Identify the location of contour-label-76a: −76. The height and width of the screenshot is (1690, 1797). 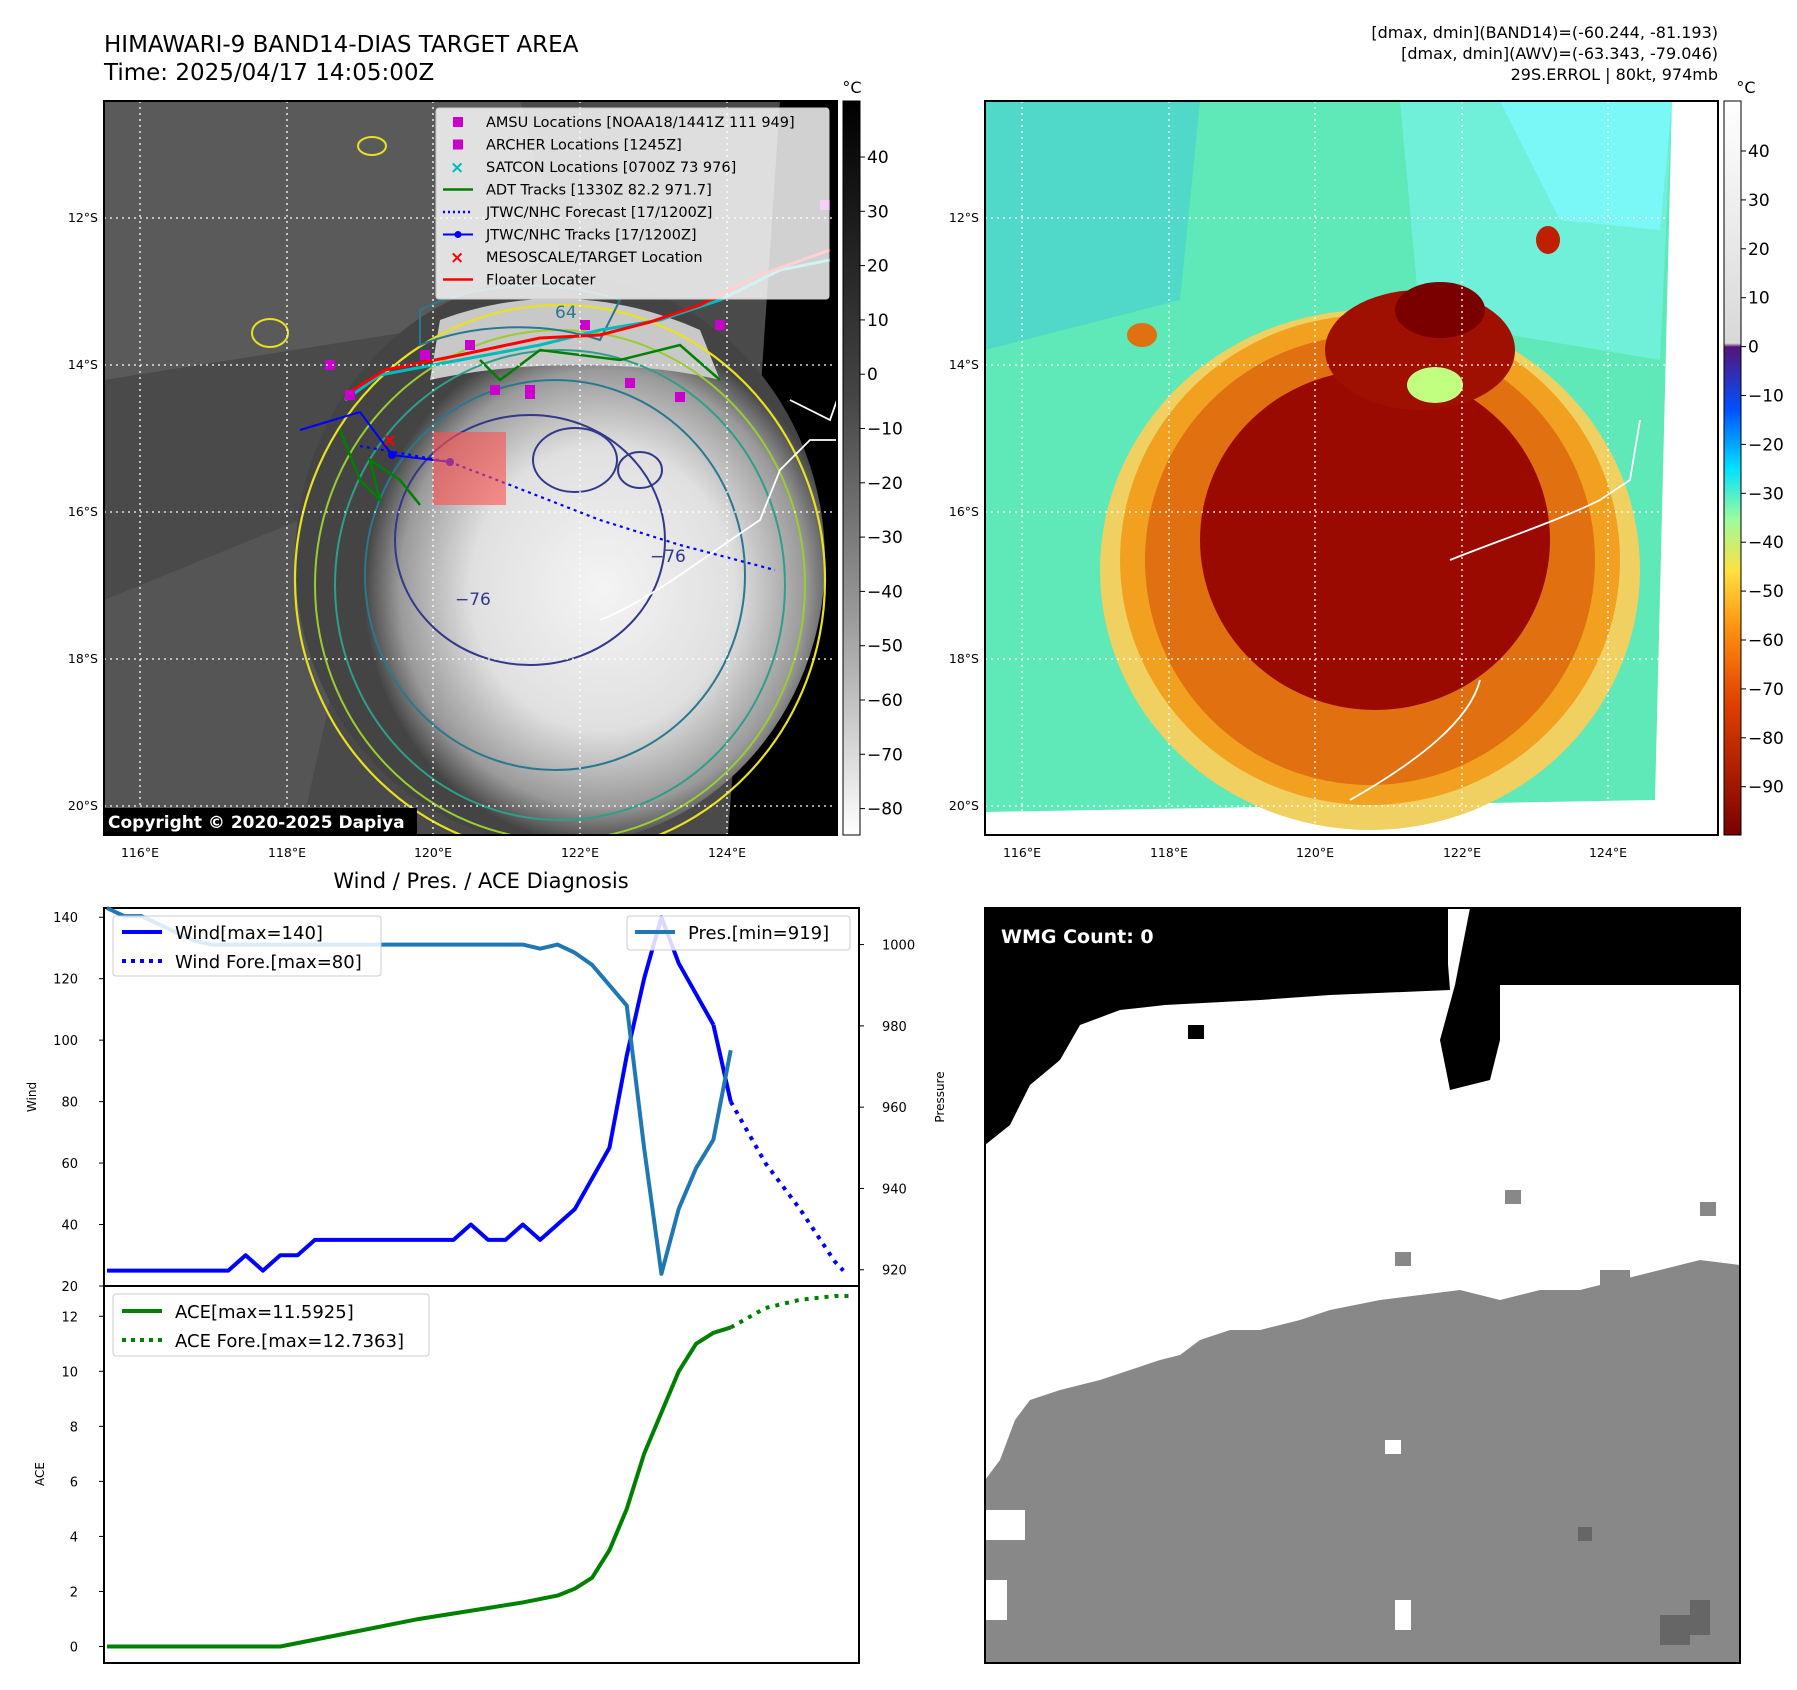
(668, 557).